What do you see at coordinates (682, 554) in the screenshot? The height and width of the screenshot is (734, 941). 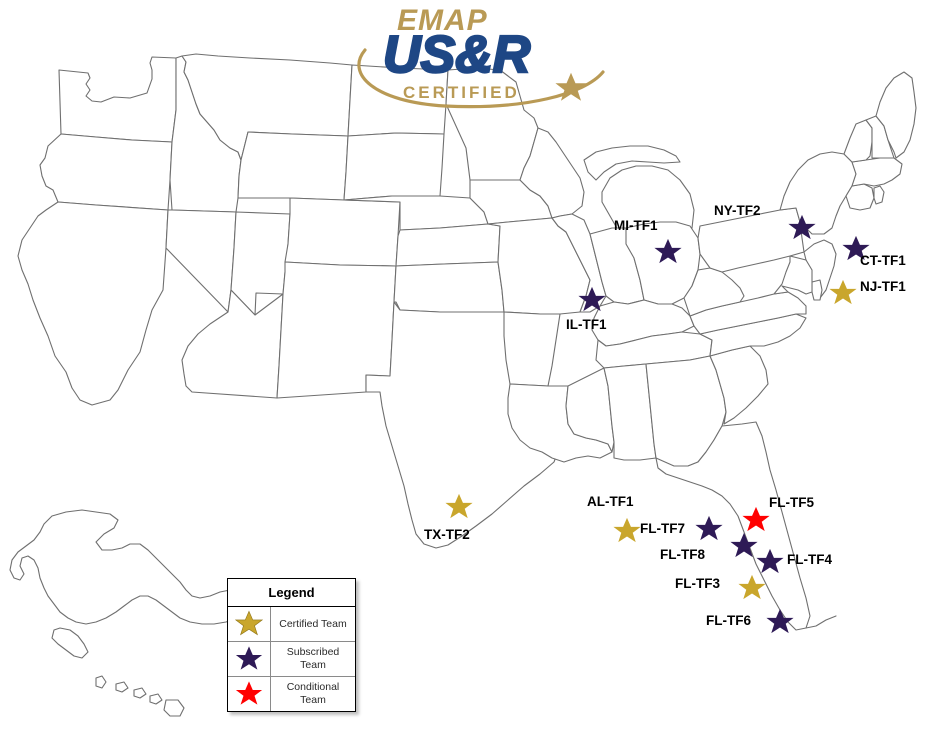 I see `team-label-fl-tf8: FL-TF8` at bounding box center [682, 554].